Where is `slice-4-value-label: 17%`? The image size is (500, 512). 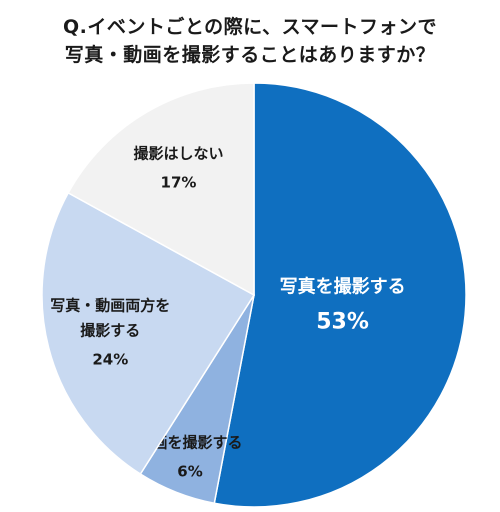
slice-4-value-label: 17% is located at coordinates (179, 182).